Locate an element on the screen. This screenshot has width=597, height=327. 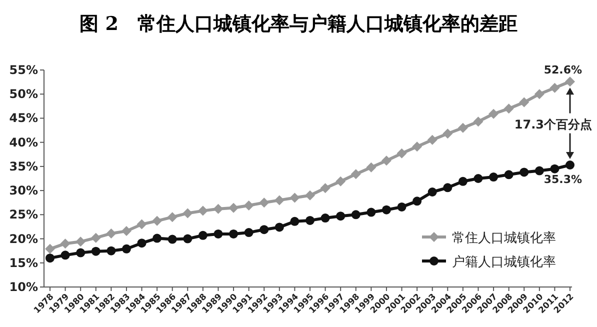
annotation: 35.3% is located at coordinates (563, 179).